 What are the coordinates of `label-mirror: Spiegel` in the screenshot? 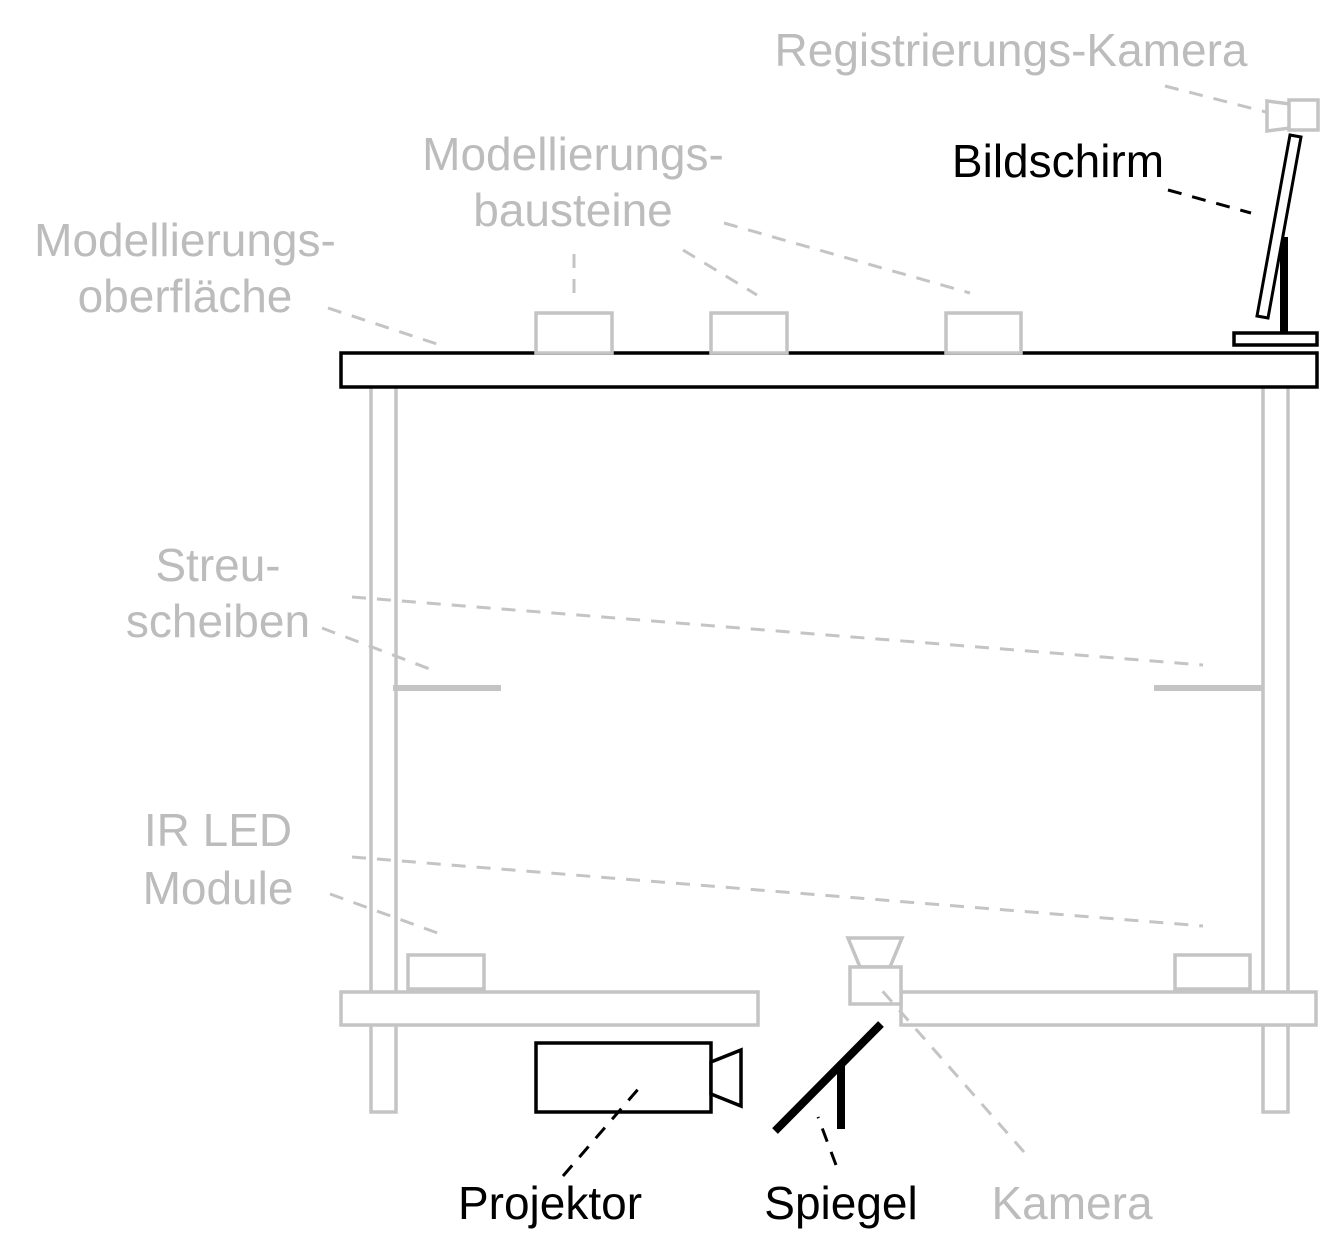 It's located at (840, 1203).